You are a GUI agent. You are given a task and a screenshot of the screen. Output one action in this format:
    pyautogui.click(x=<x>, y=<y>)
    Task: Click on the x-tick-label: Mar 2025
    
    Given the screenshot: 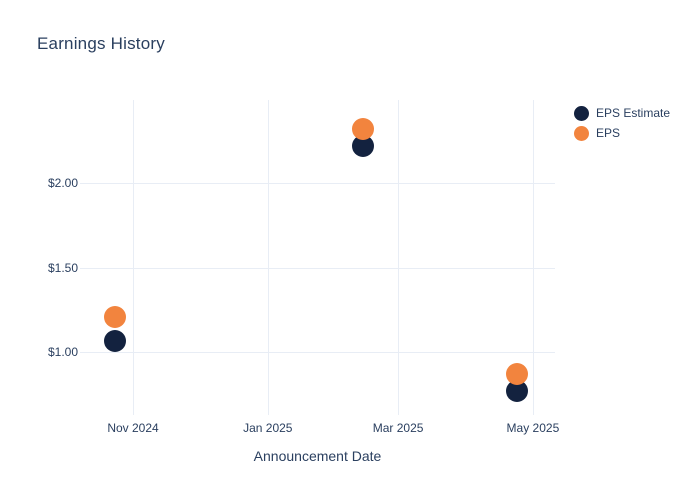 What is the action you would take?
    pyautogui.click(x=398, y=428)
    